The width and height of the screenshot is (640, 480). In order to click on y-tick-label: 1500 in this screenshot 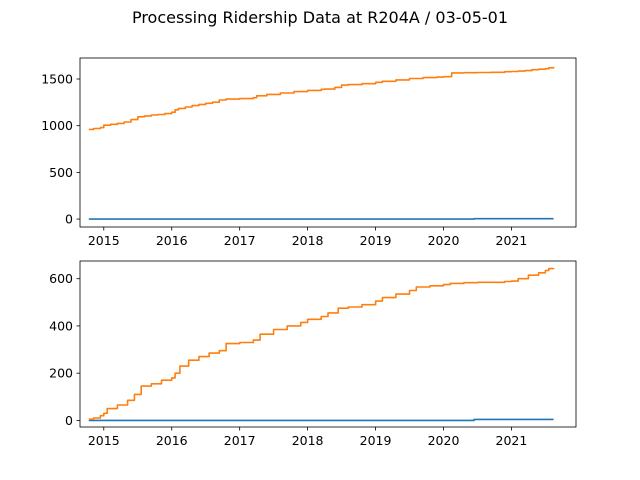, I will do `click(57, 79)`.